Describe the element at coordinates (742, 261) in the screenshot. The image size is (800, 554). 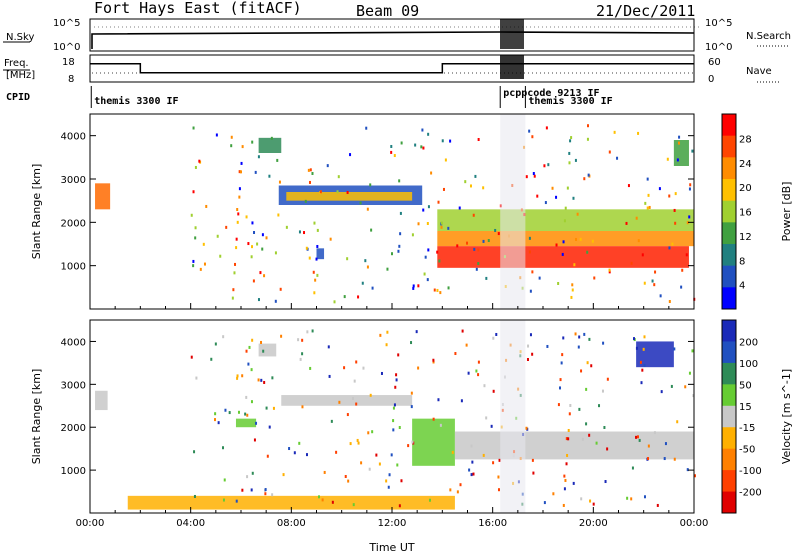
I see `colorbar-tick-label: 8` at that location.